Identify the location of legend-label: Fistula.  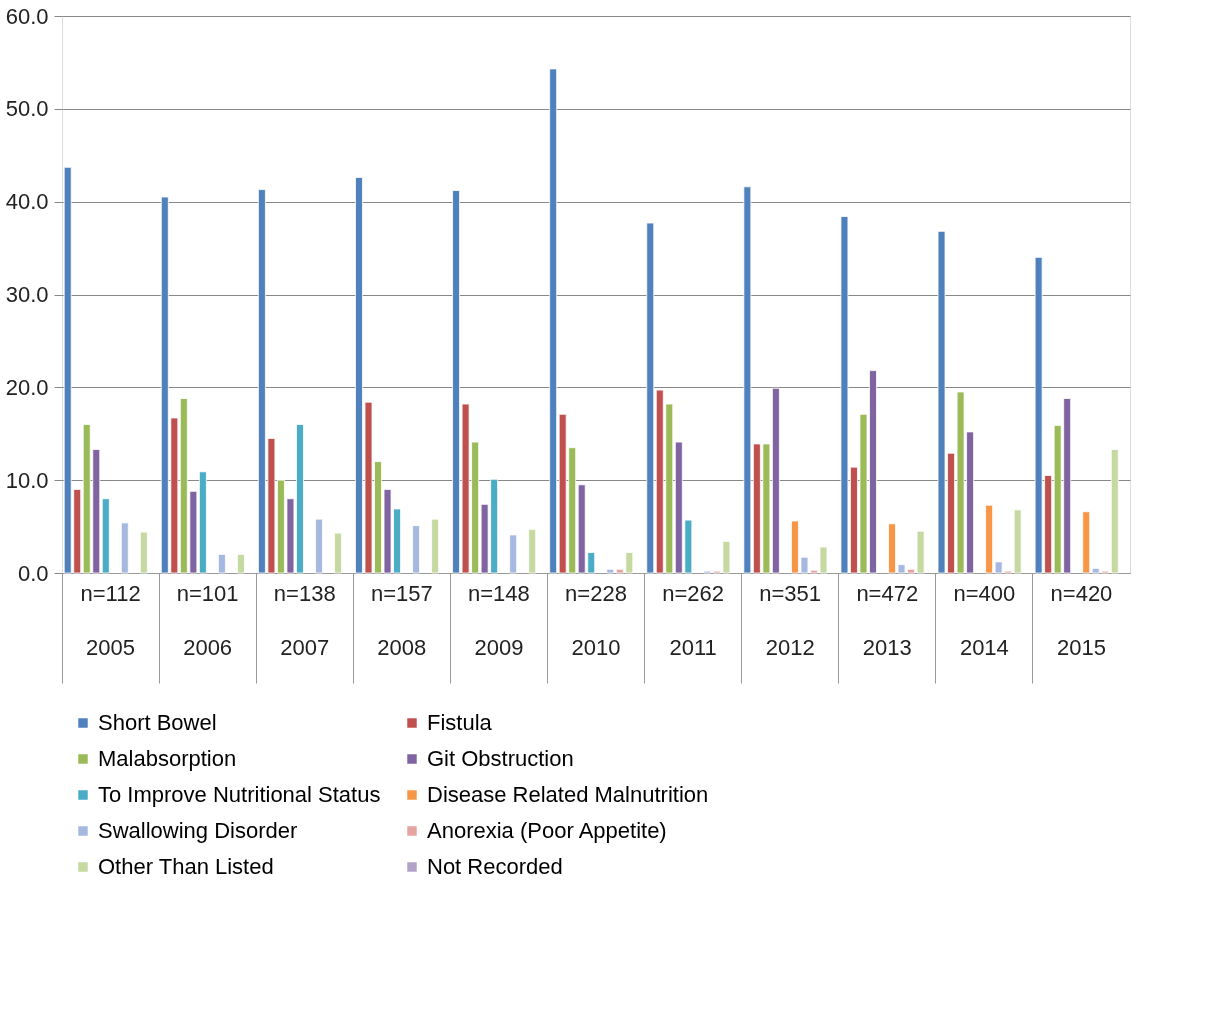
(460, 722).